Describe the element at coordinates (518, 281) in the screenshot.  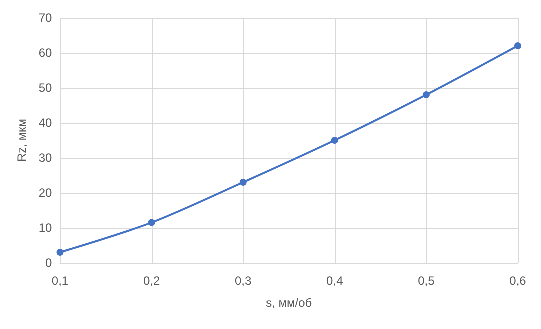
I see `x-tick-label: 0,6` at that location.